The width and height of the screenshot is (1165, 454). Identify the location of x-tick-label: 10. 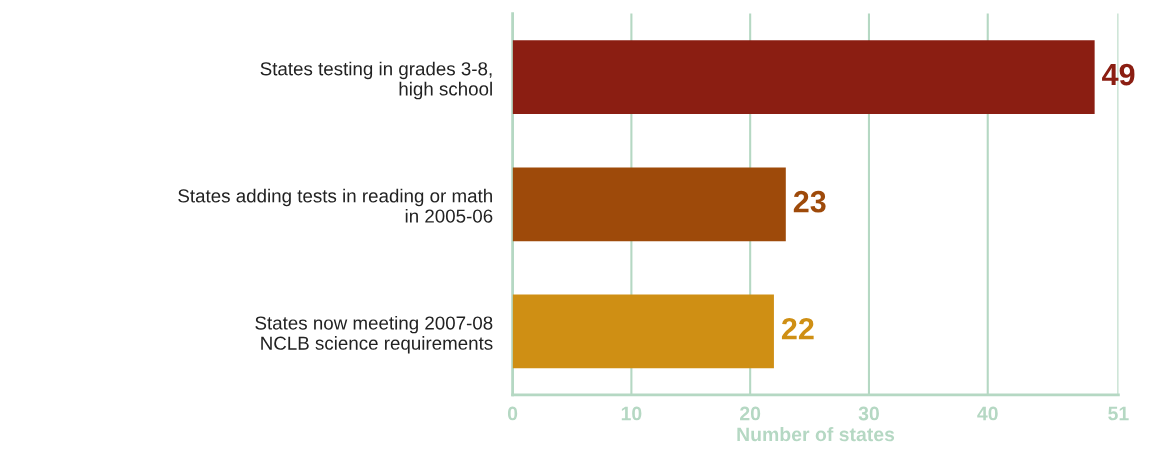
(631, 413).